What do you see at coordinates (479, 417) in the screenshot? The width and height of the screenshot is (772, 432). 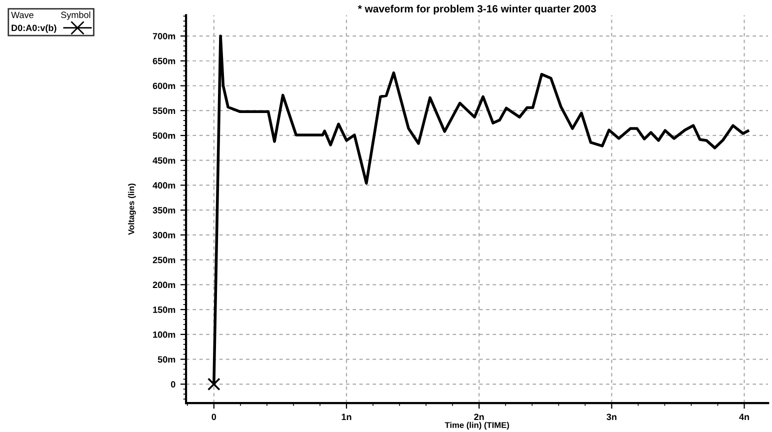 I see `x-tick-label: 2n` at bounding box center [479, 417].